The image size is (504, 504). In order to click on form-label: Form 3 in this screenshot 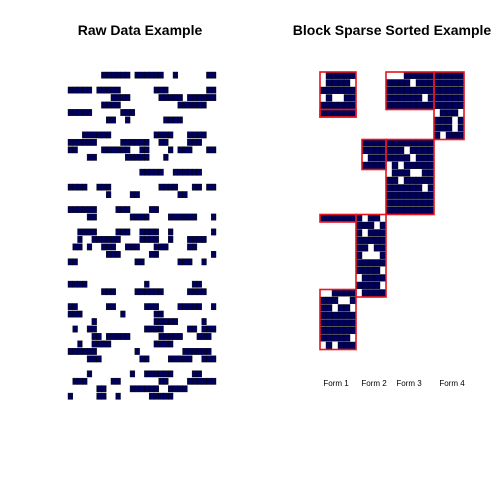, I will do `click(409, 383)`.